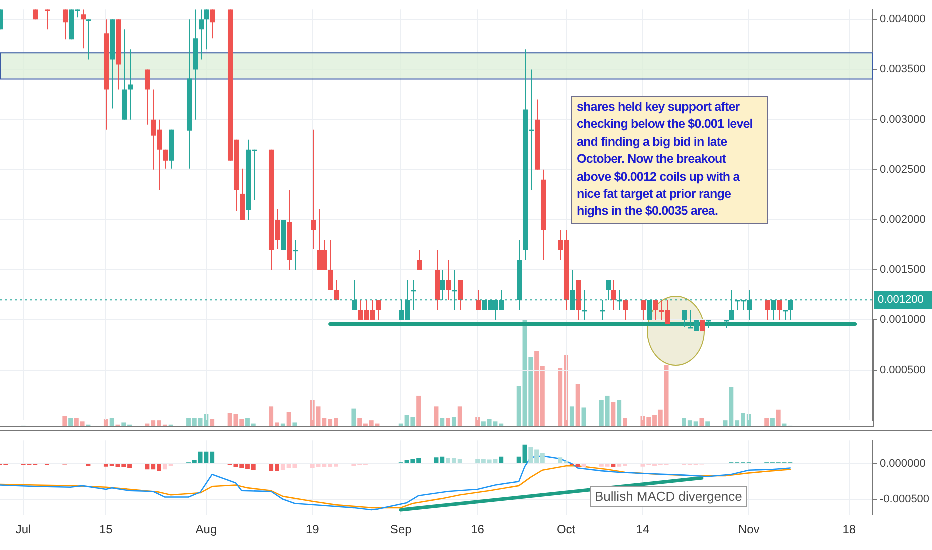 The image size is (932, 550). Describe the element at coordinates (903, 320) in the screenshot. I see `y-tick-label: 0.001000` at that location.